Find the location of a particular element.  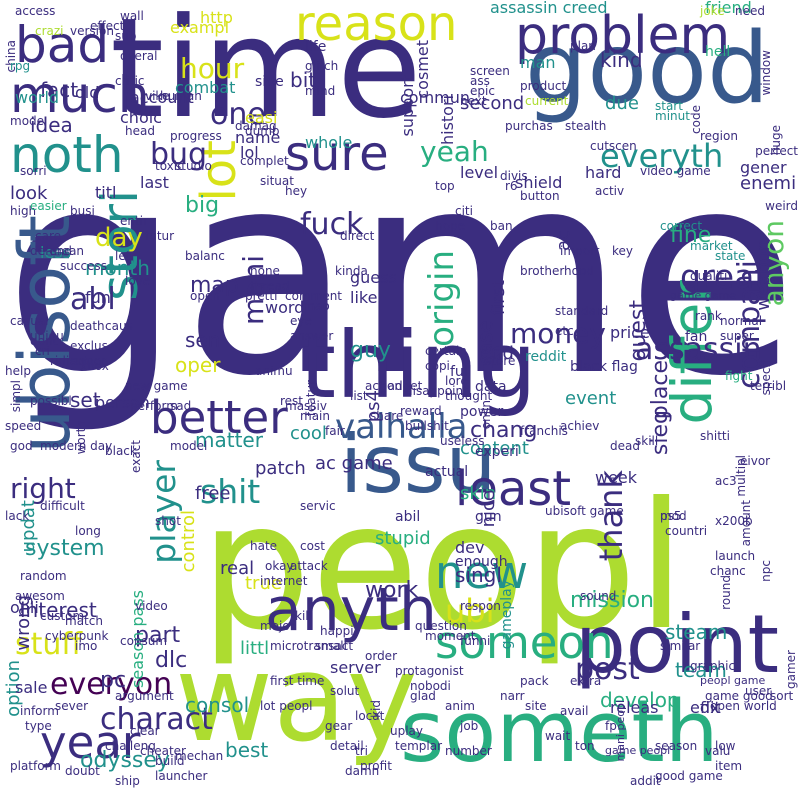

word-access: access is located at coordinates (35, 11).